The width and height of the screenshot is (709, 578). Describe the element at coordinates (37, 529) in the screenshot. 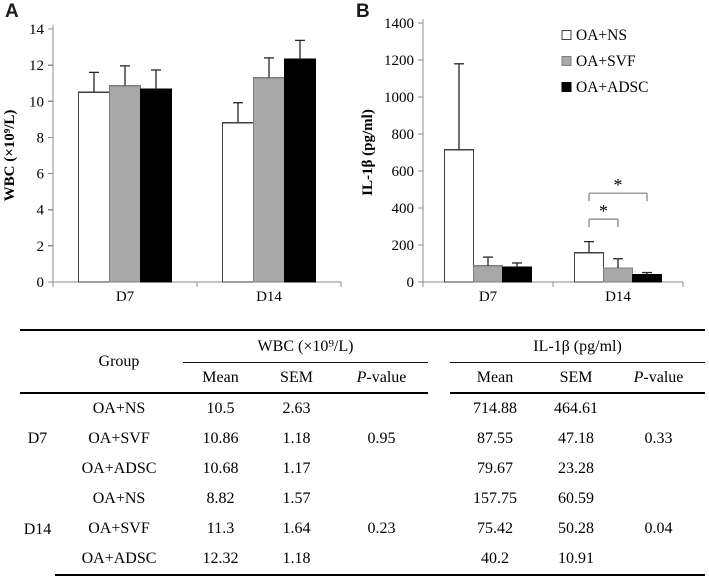

I see `timepoint-label: D14` at that location.